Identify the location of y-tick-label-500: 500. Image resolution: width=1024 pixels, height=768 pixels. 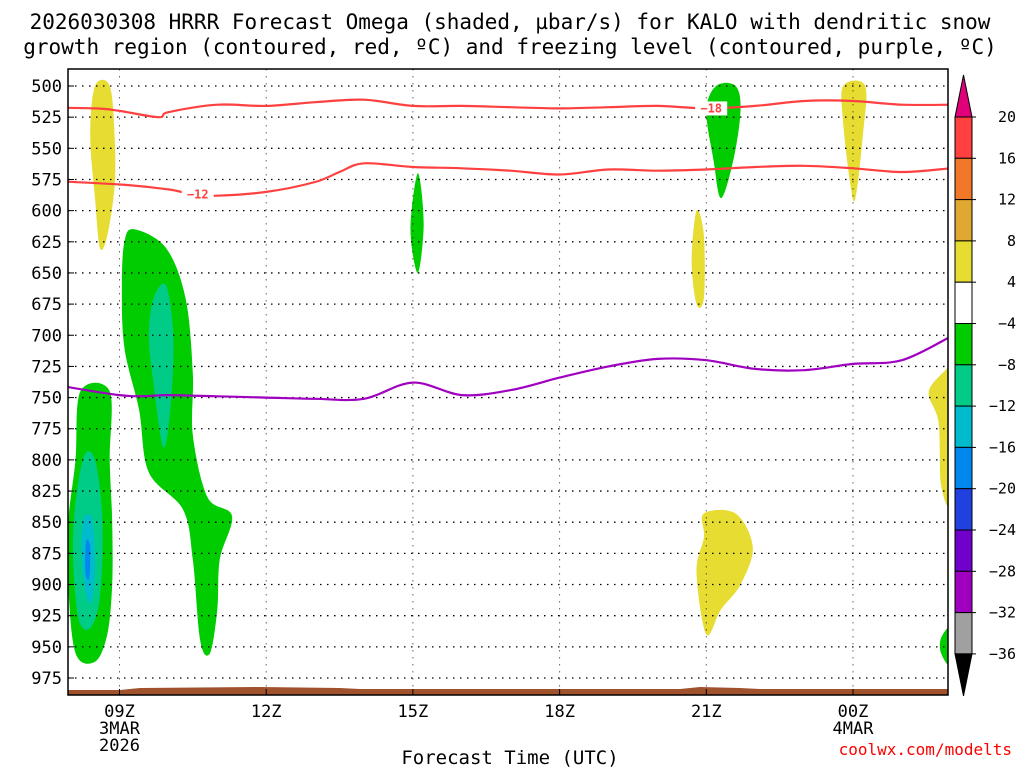
(46, 87).